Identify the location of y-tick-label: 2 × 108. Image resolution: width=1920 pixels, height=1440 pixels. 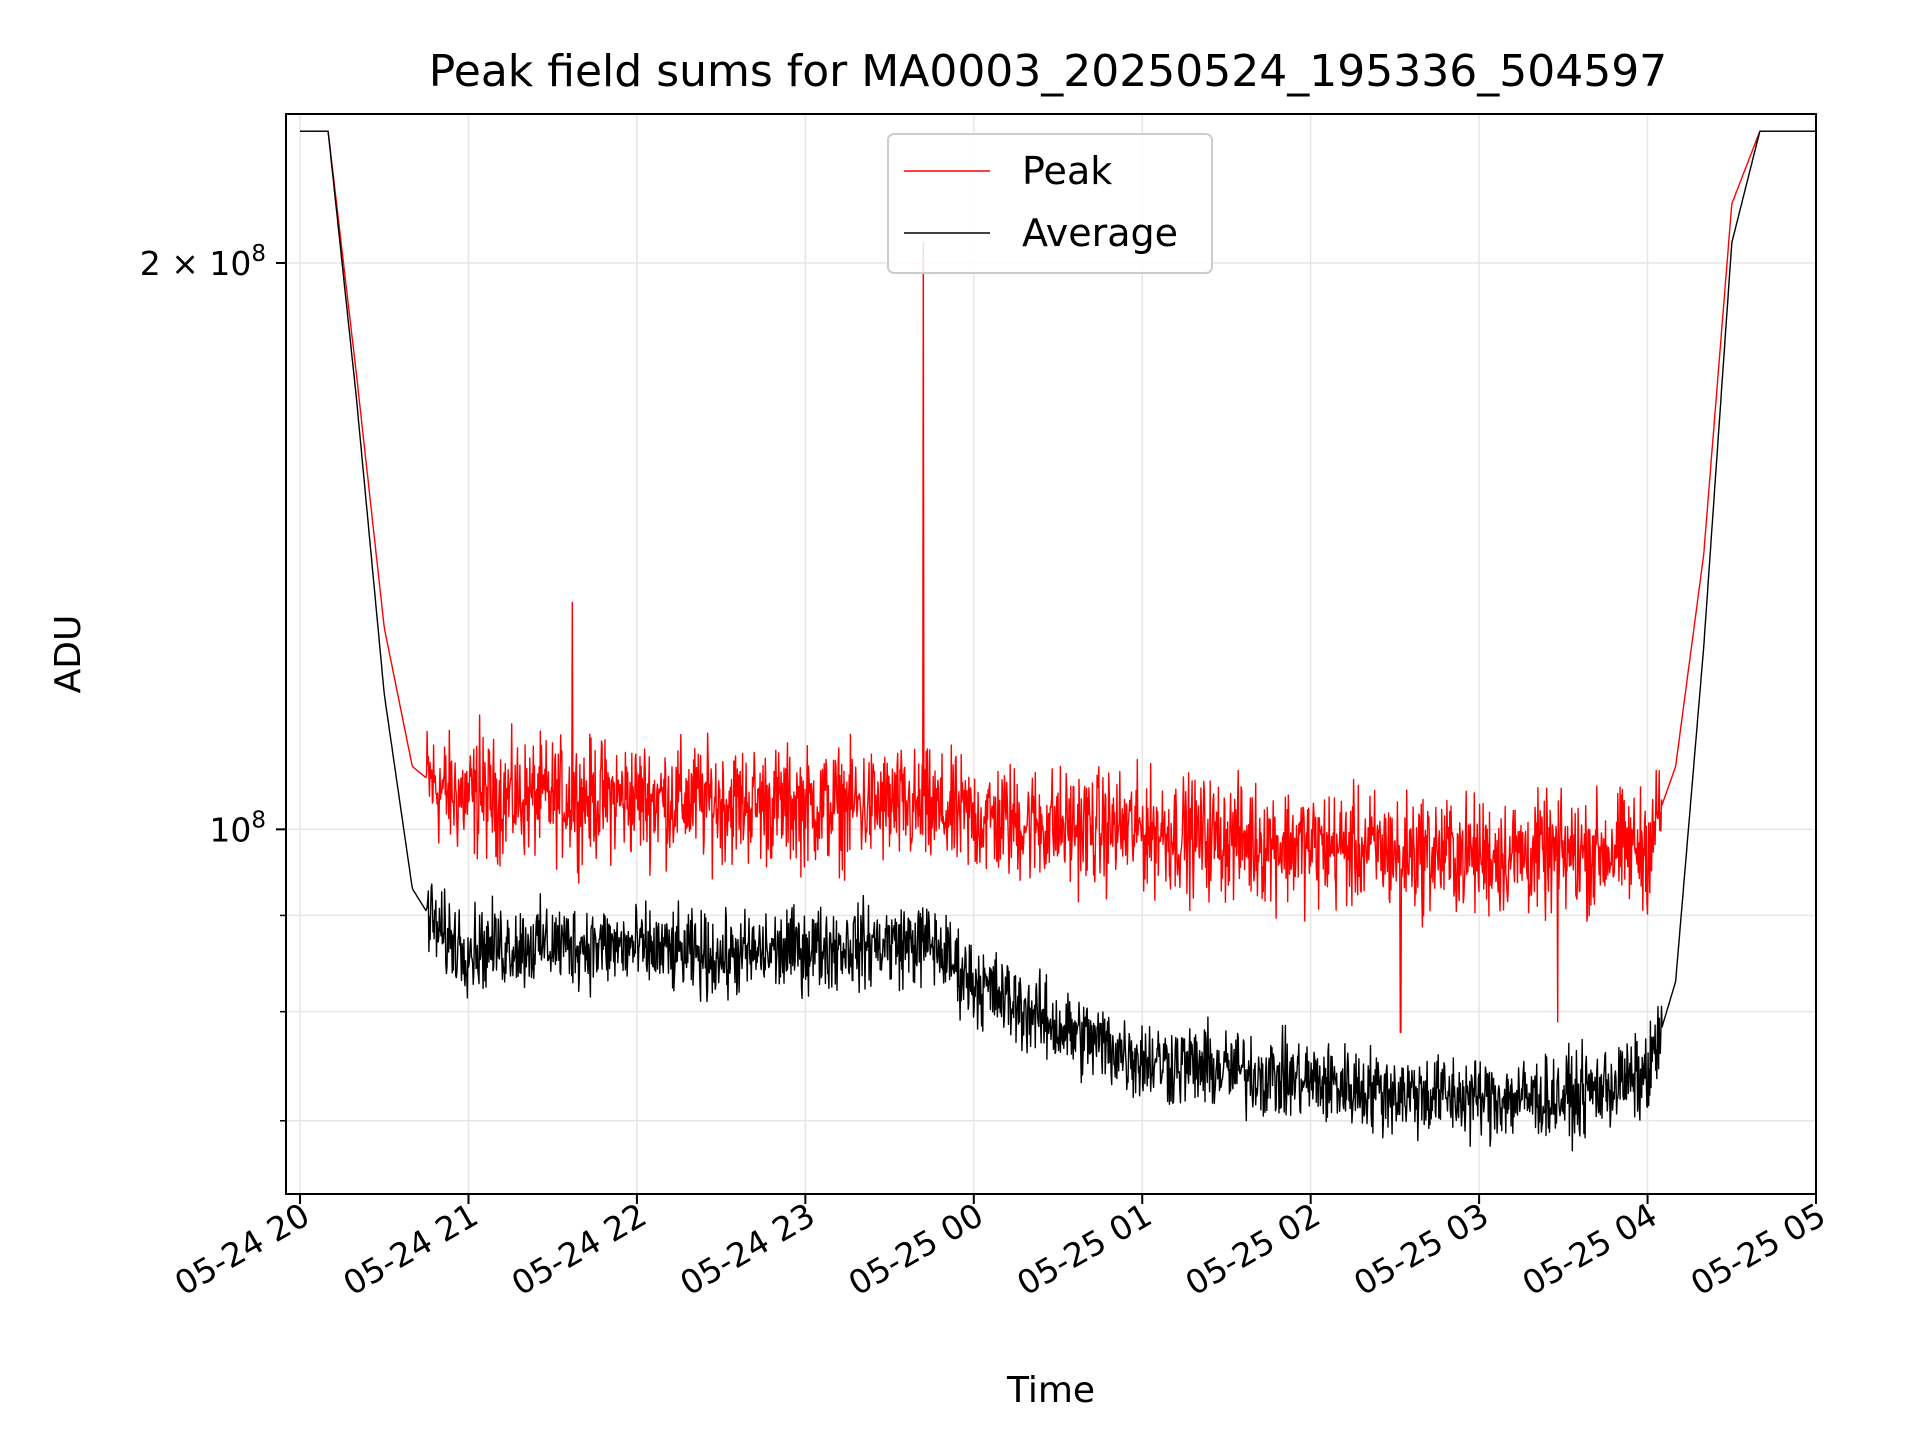
(203, 262).